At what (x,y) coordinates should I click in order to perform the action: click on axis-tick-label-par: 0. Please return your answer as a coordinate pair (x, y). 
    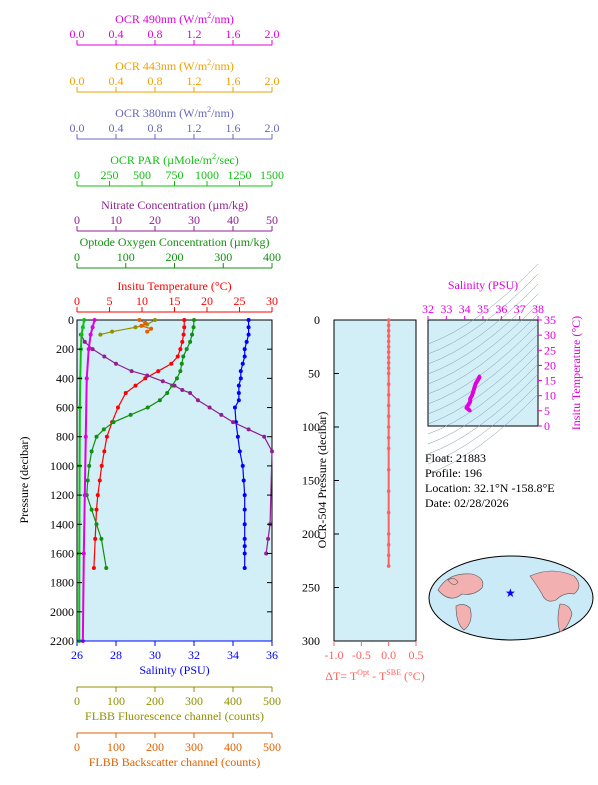
    Looking at the image, I should click on (77, 175).